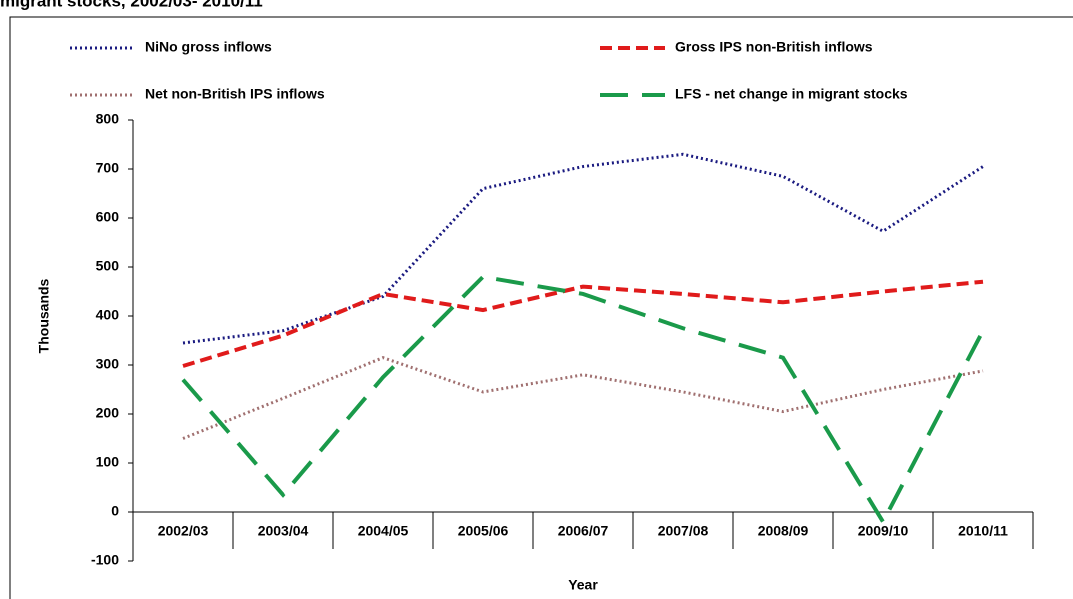  Describe the element at coordinates (583, 323) in the screenshot. I see `series-line` at that location.